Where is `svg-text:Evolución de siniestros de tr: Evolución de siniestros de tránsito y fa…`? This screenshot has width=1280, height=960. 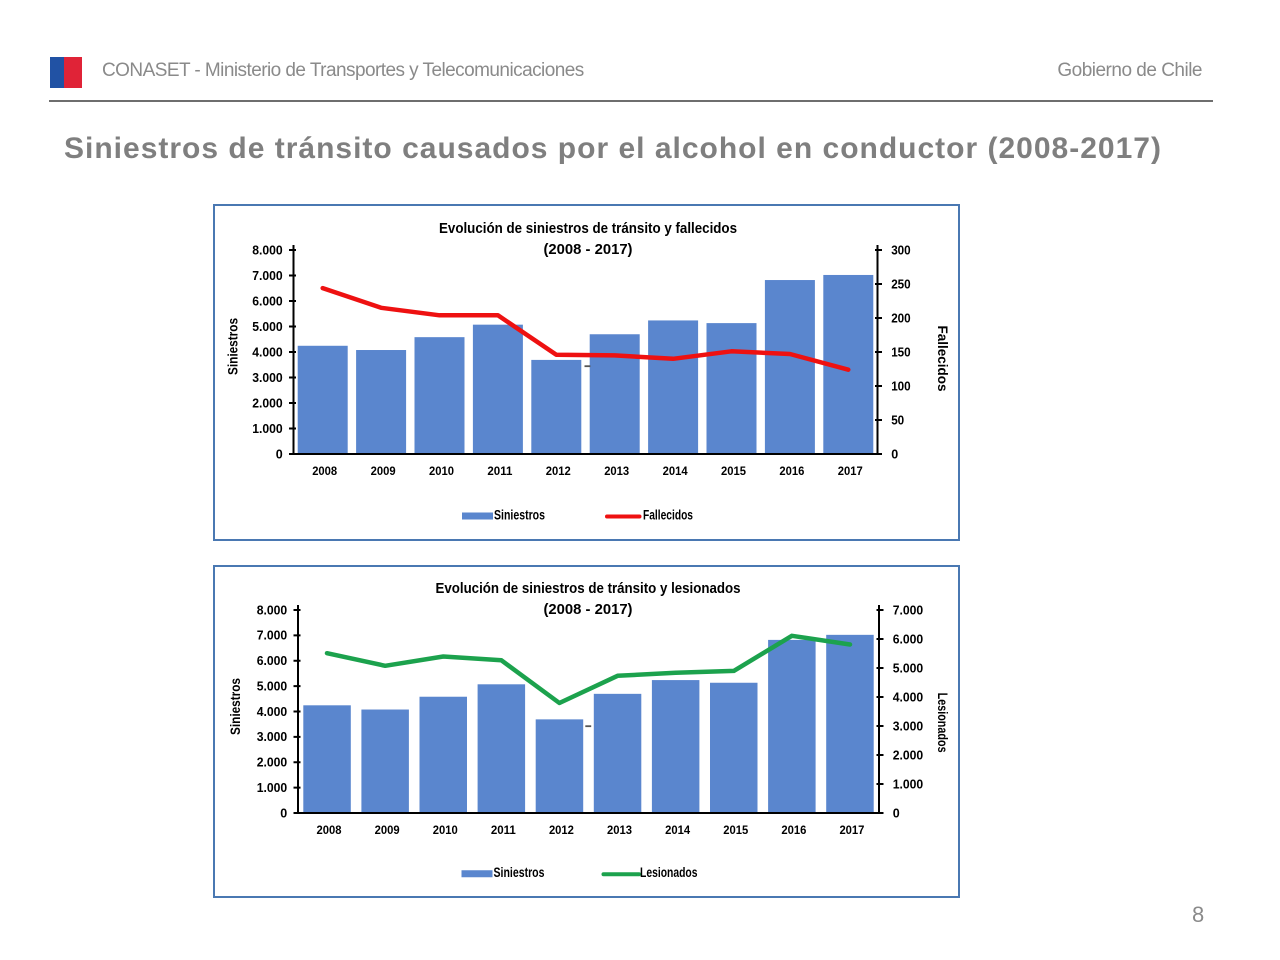 svg-text:Evolución de siniestros de tr: Evolución de siniestros de tránsito y fa… is located at coordinates (588, 228).